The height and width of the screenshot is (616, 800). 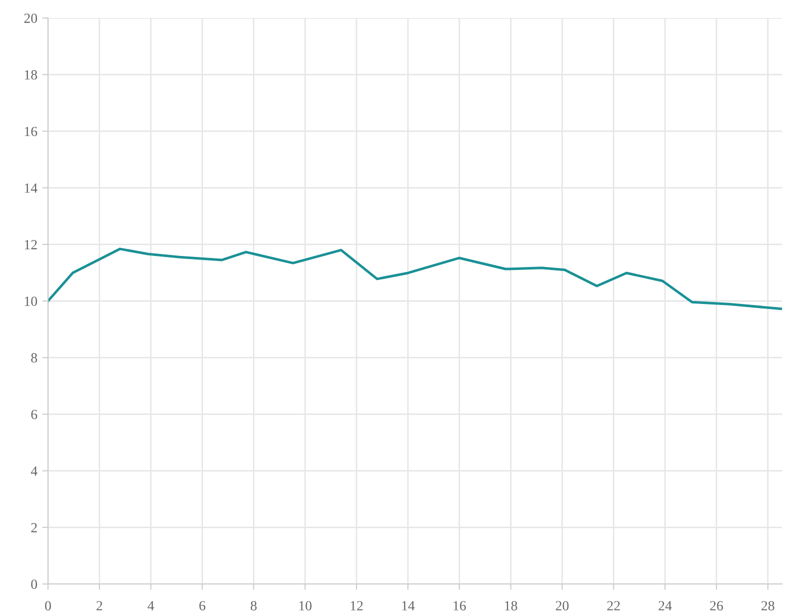 I want to click on y-tick-label: 18, so click(x=31, y=75).